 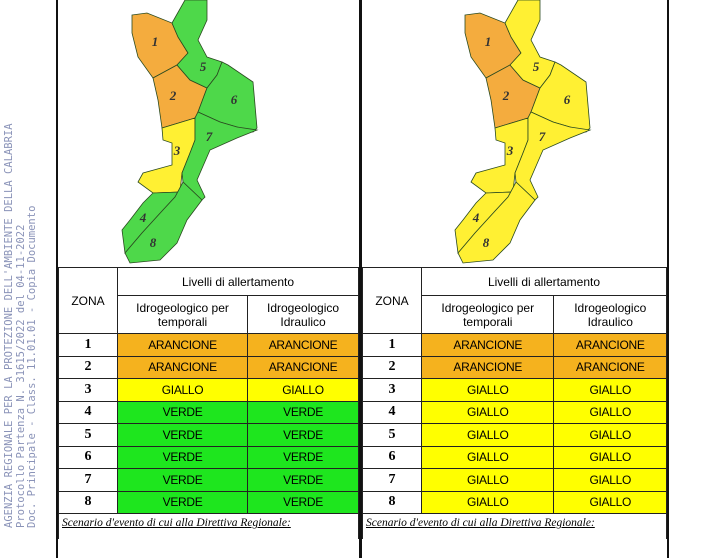 What do you see at coordinates (234, 99) in the screenshot?
I see `map-zone-label: 6` at bounding box center [234, 99].